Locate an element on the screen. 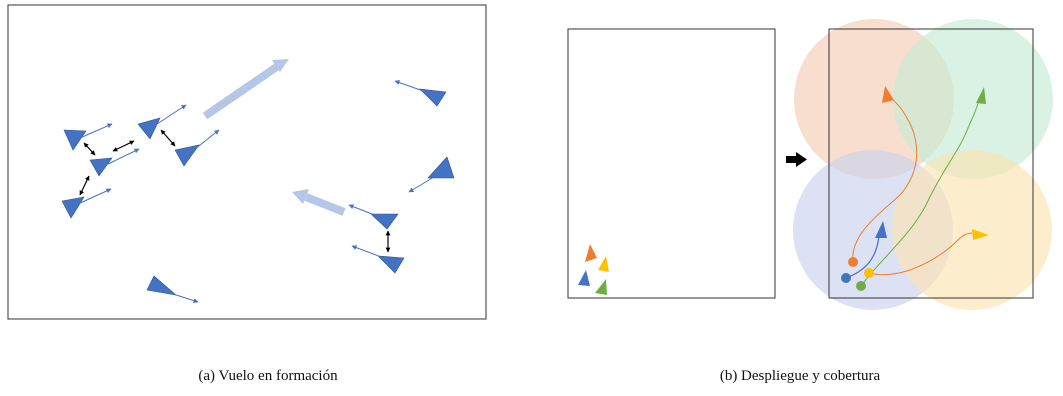 The width and height of the screenshot is (1063, 396). formation-flow-arrow-head is located at coordinates (280, 65).